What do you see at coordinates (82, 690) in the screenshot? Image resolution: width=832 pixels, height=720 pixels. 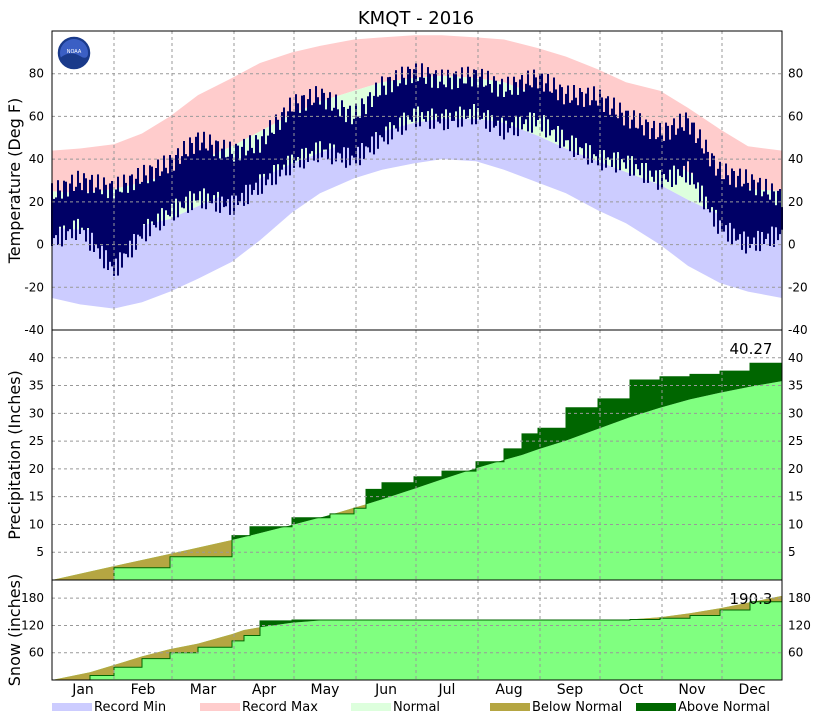 I see `month-label: Jan` at bounding box center [82, 690].